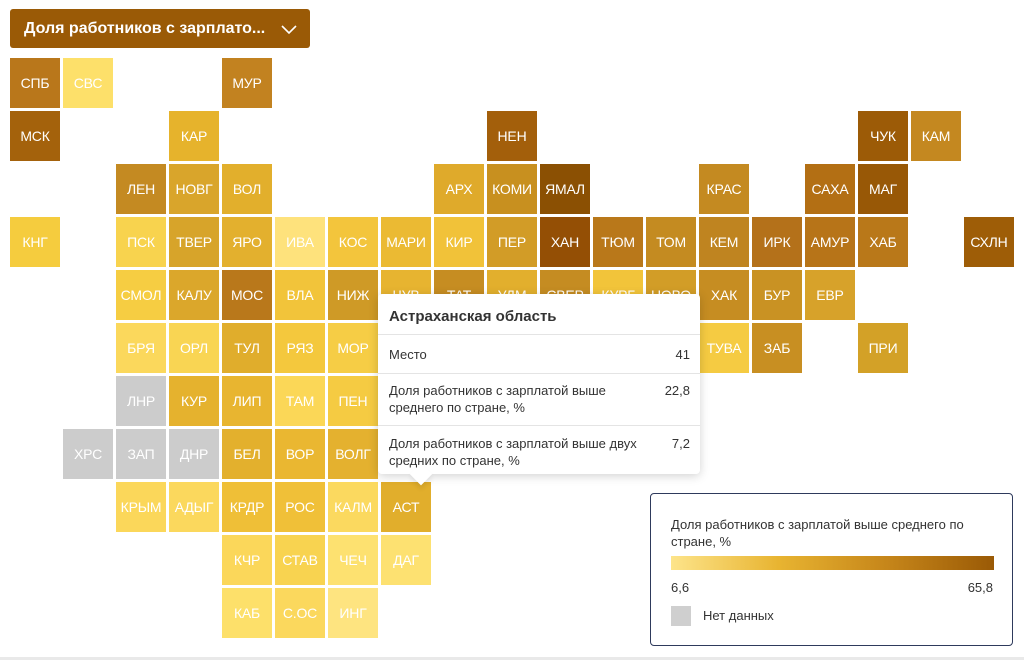  I want to click on legend-gradient-bar, so click(832, 563).